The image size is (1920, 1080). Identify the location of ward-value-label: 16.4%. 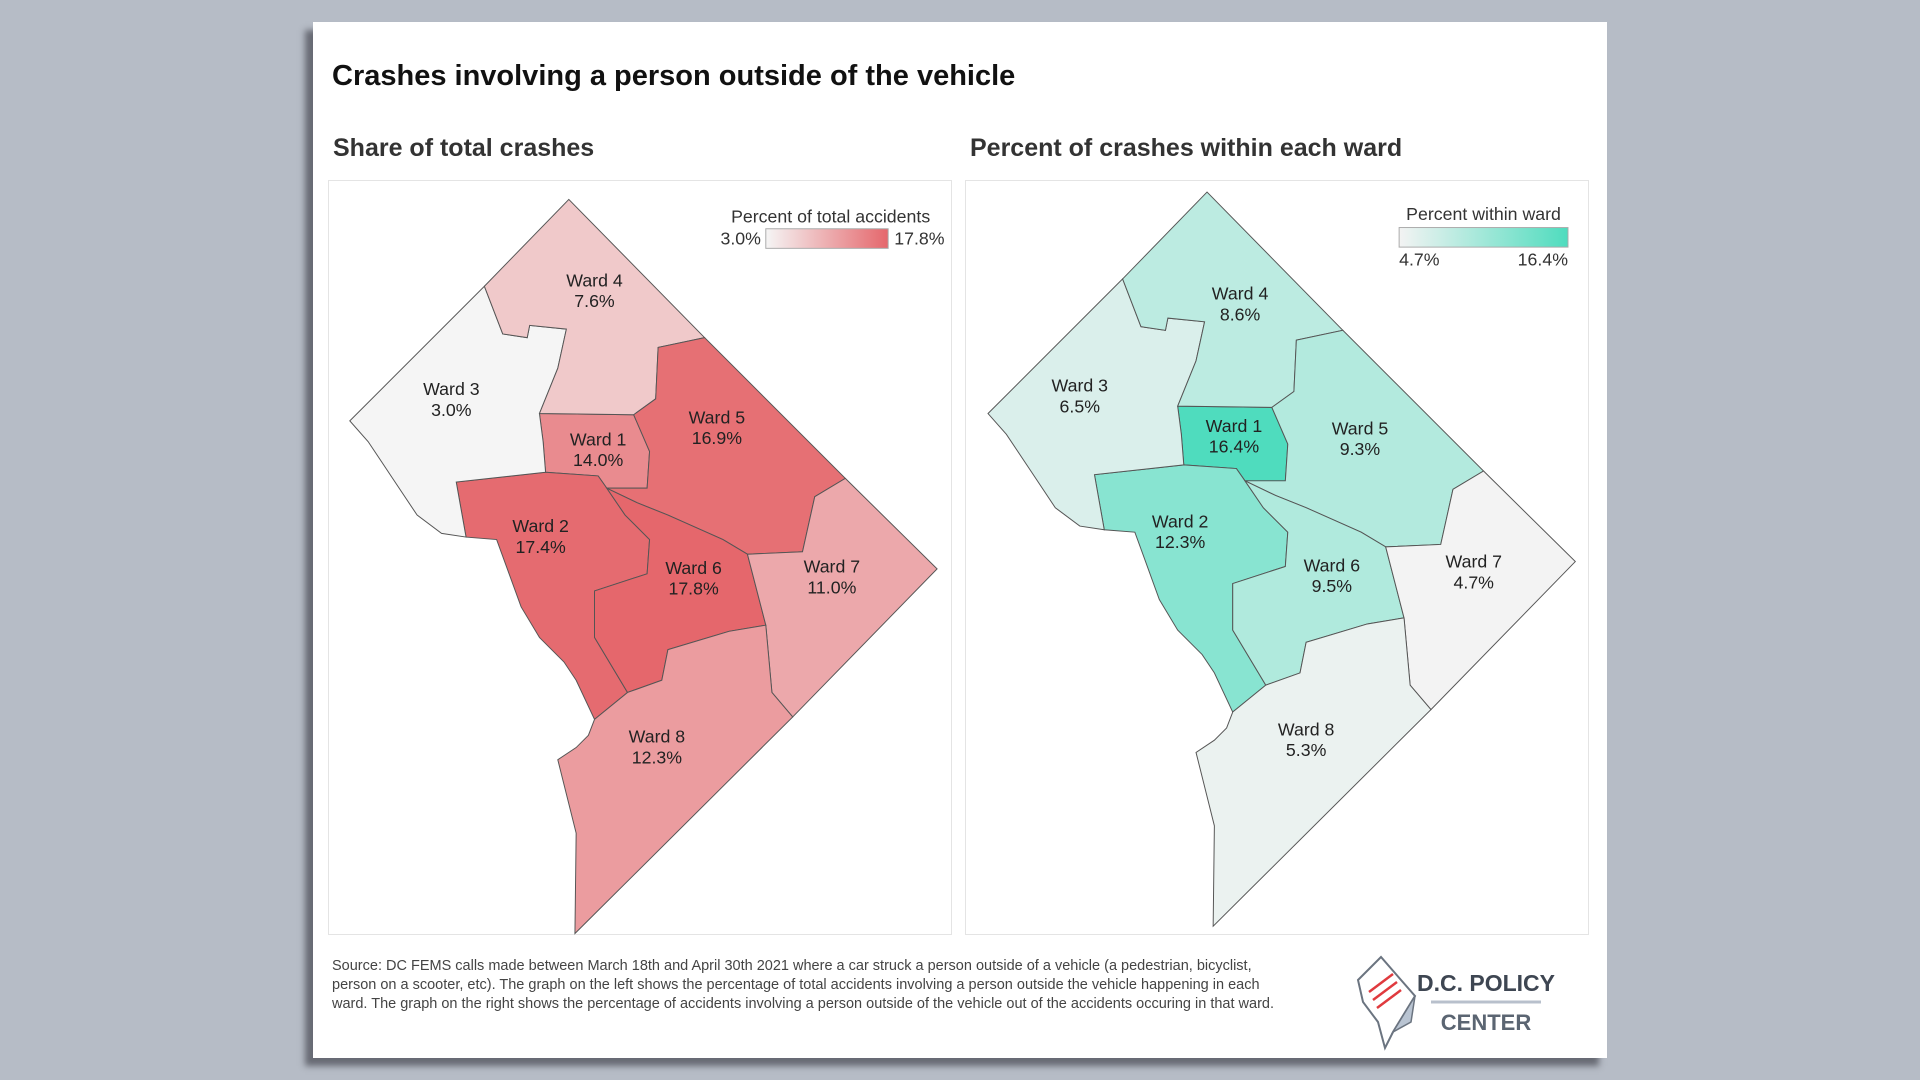
(1234, 447).